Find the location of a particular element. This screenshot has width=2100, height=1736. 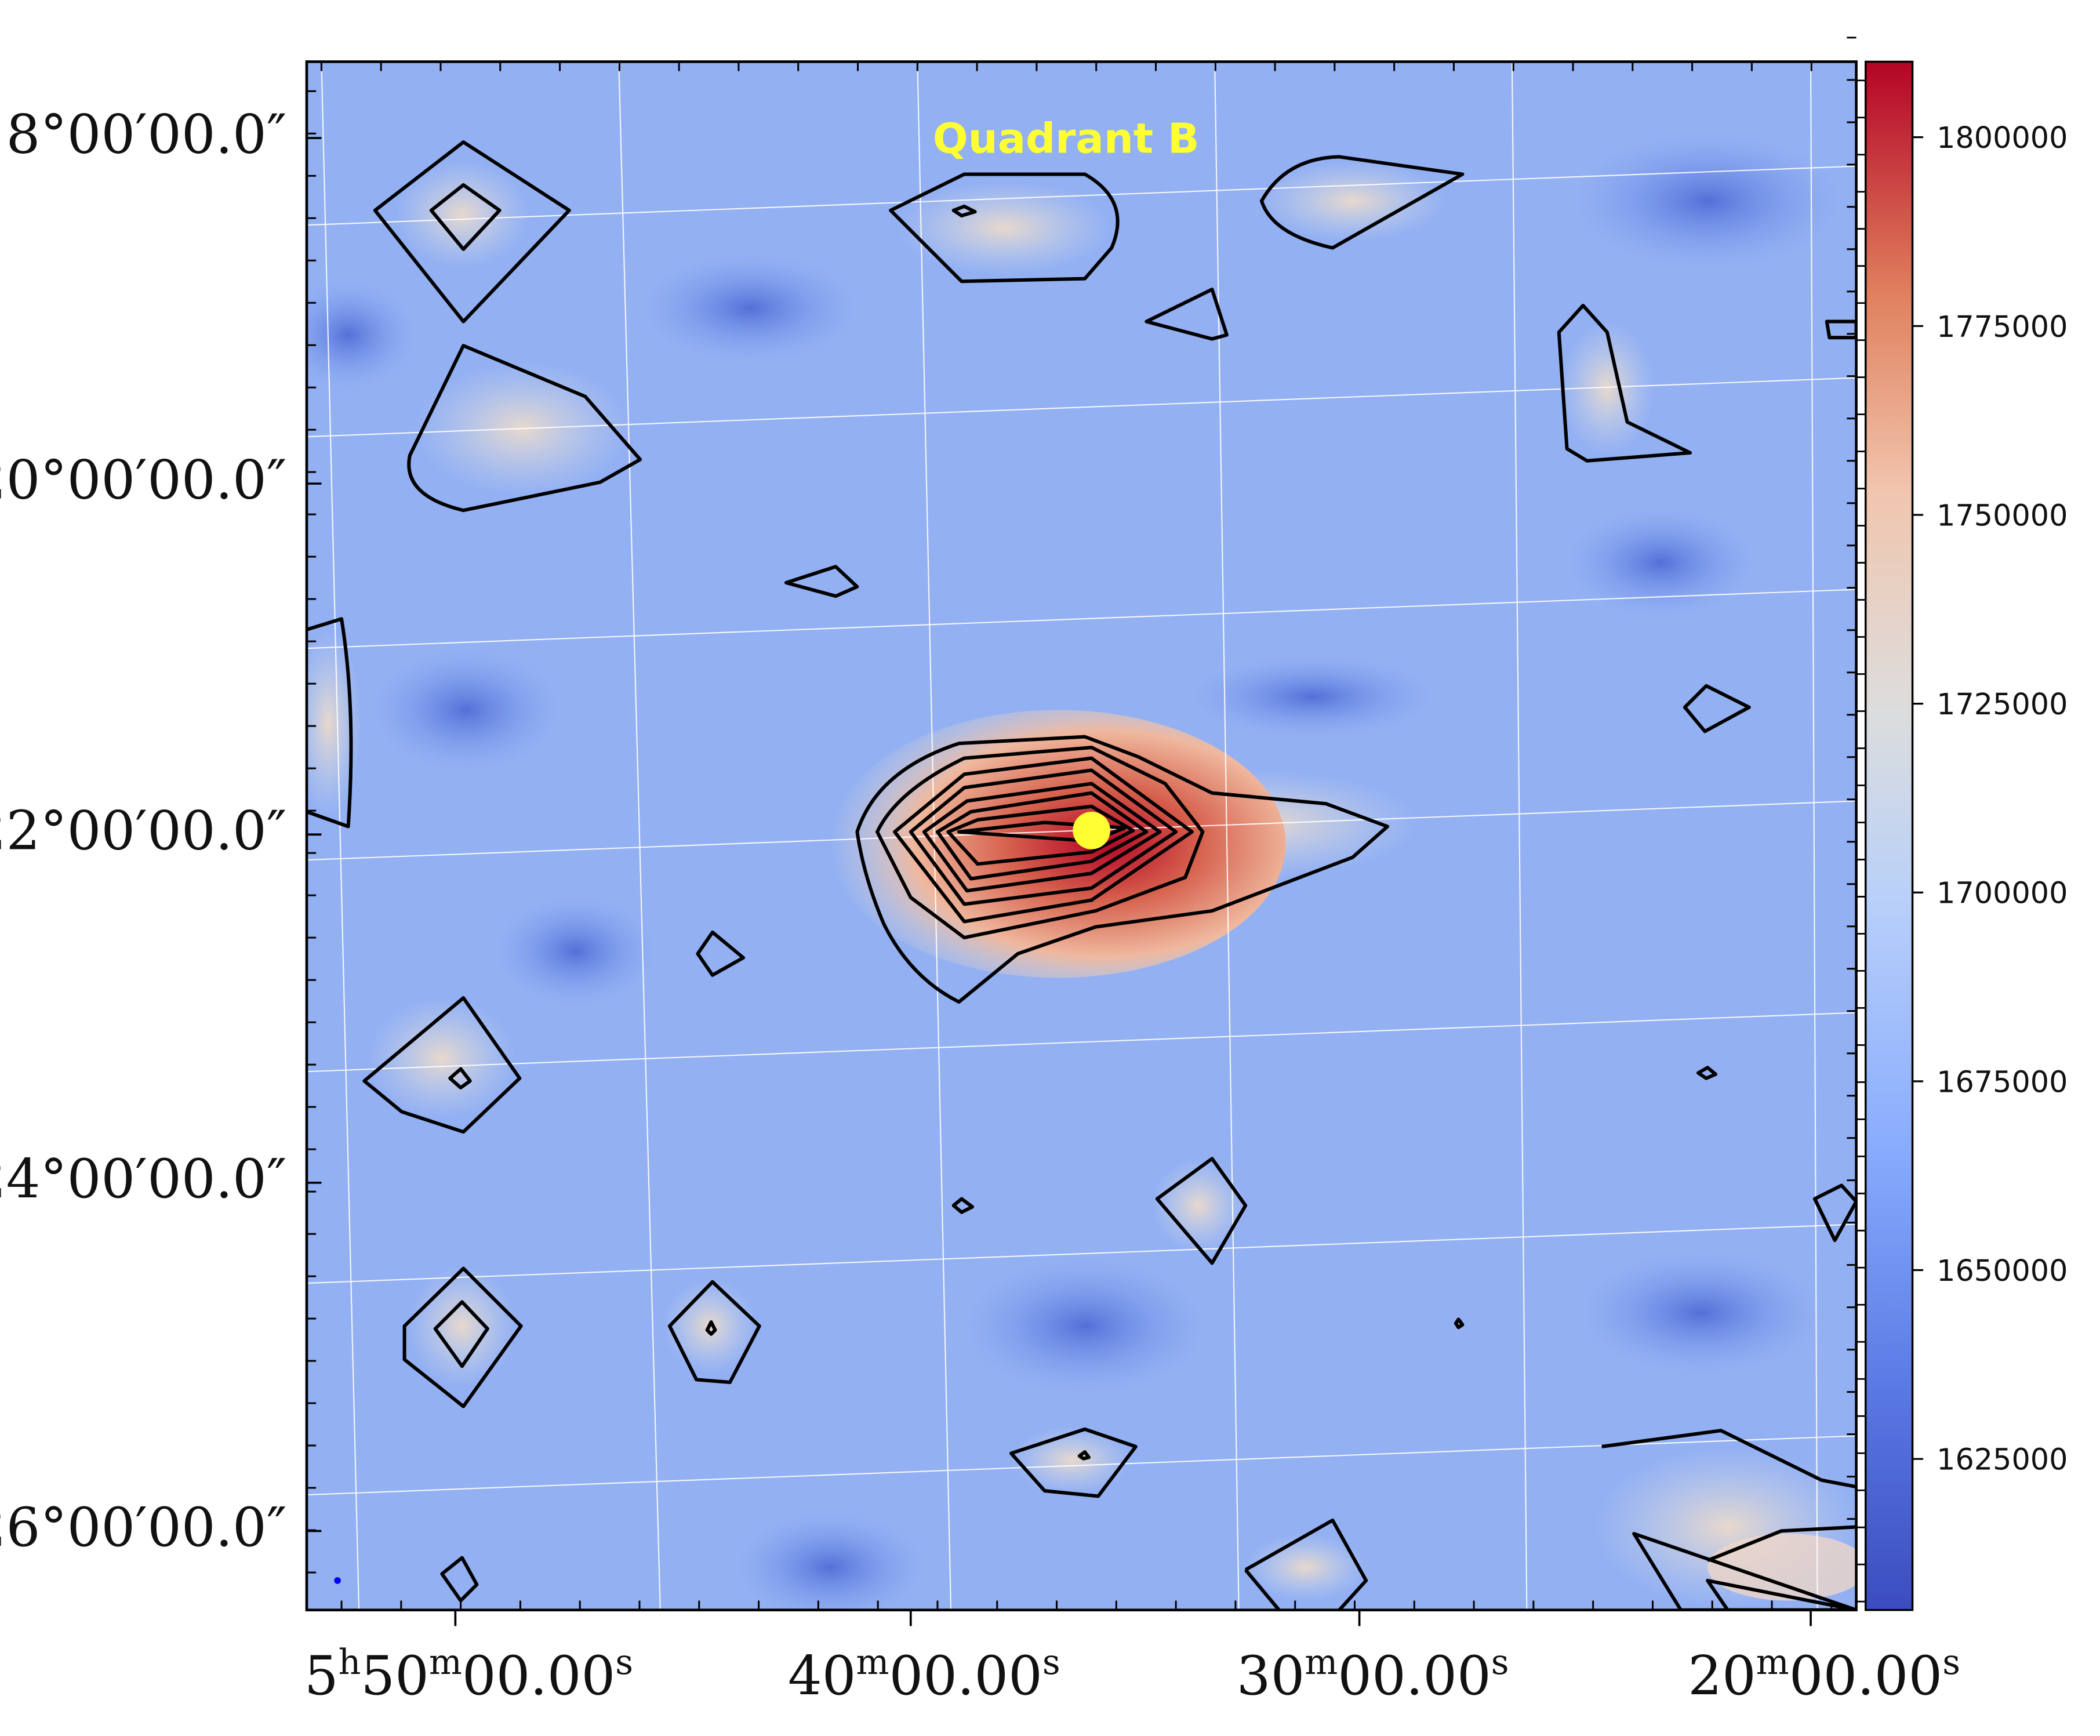

colorbar is located at coordinates (1889, 835).